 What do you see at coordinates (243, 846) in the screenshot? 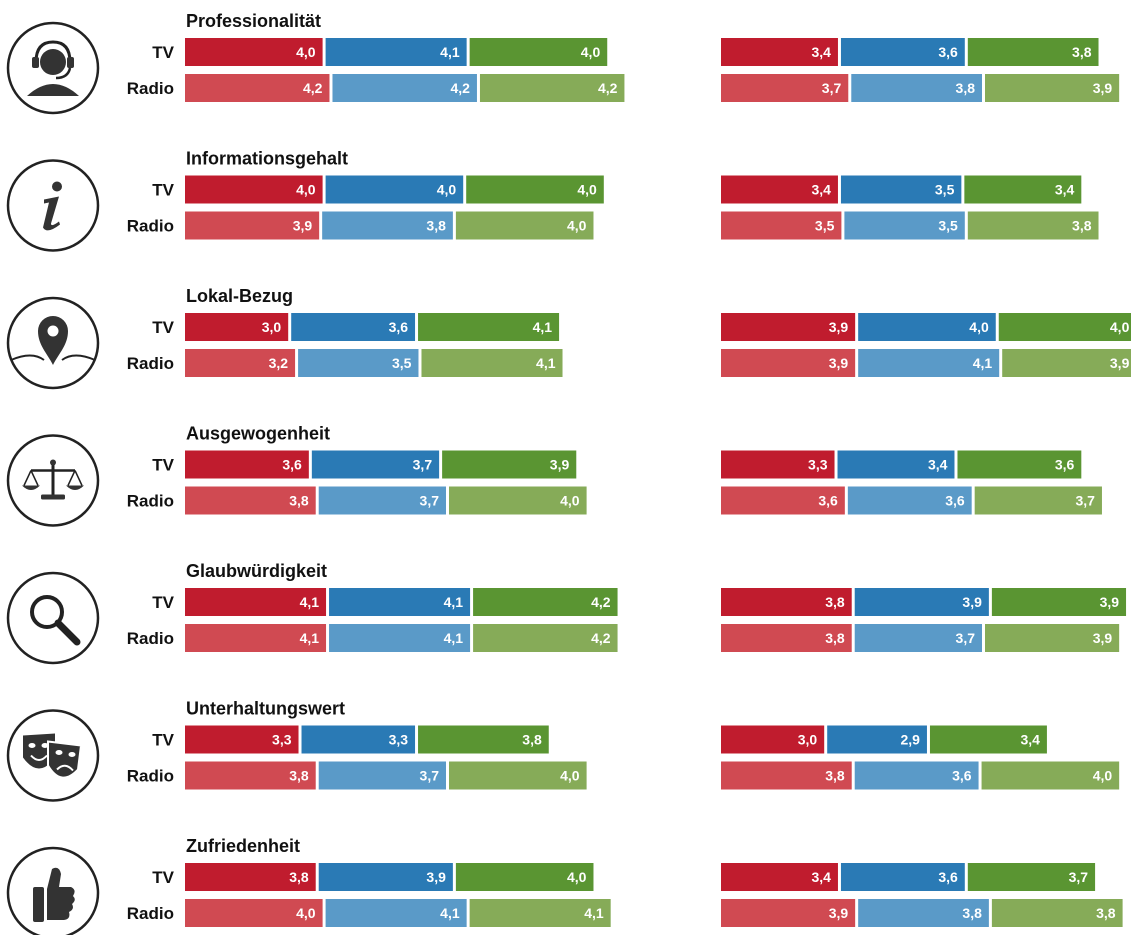
I see `panel-title: Zufriedenheit` at bounding box center [243, 846].